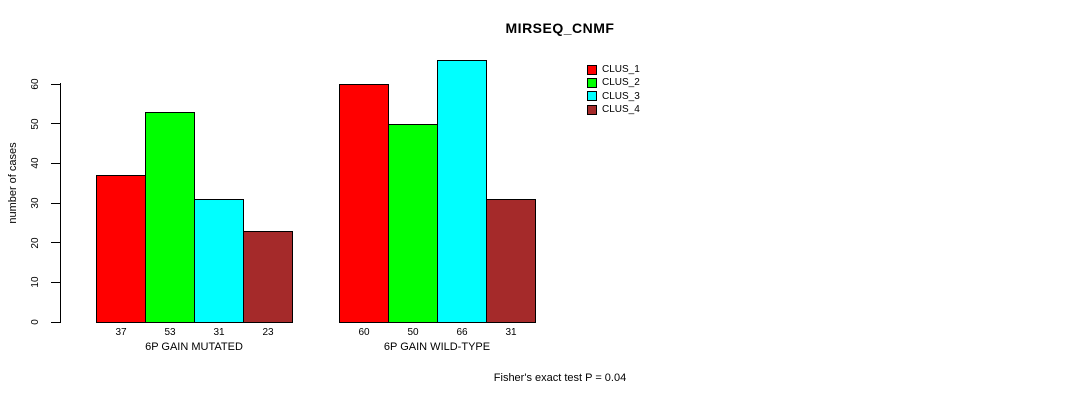 The image size is (1090, 400). I want to click on legend-row: CLUS_4, so click(613, 109).